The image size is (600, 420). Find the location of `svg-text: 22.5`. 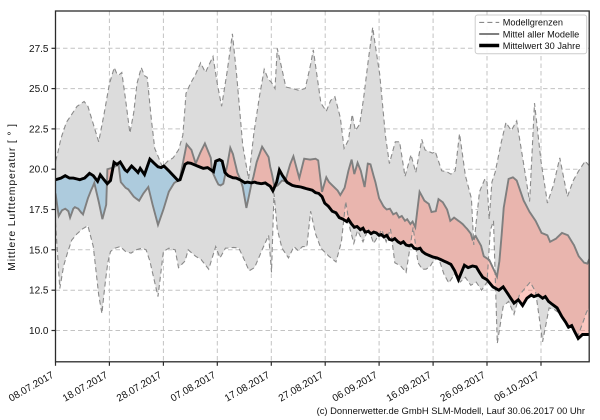

svg-text: 22.5 is located at coordinates (39, 129).